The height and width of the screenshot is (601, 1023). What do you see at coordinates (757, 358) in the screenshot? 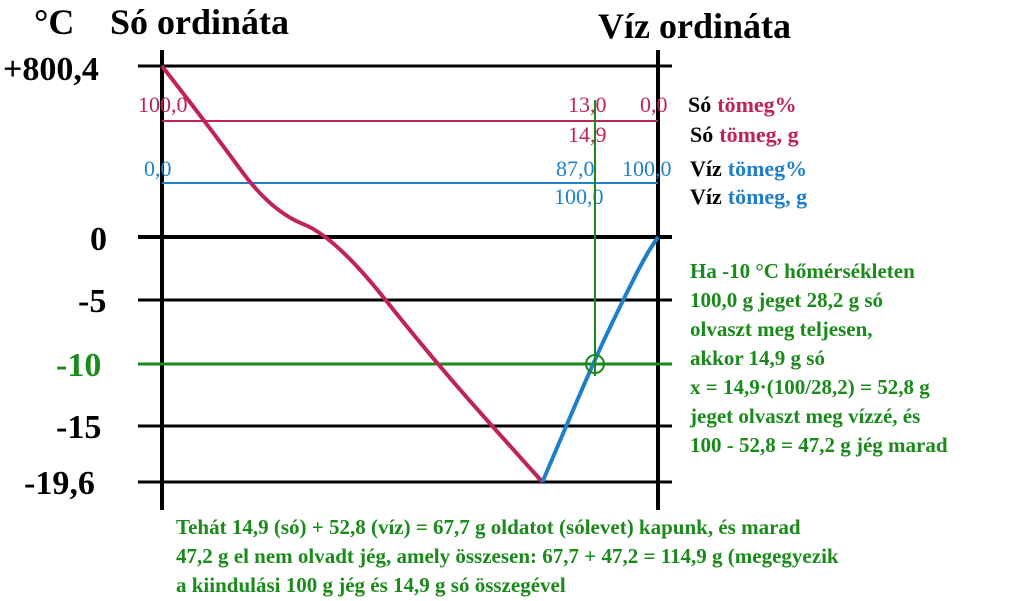
I see `side-note-line: akkor 14,9 g só` at bounding box center [757, 358].